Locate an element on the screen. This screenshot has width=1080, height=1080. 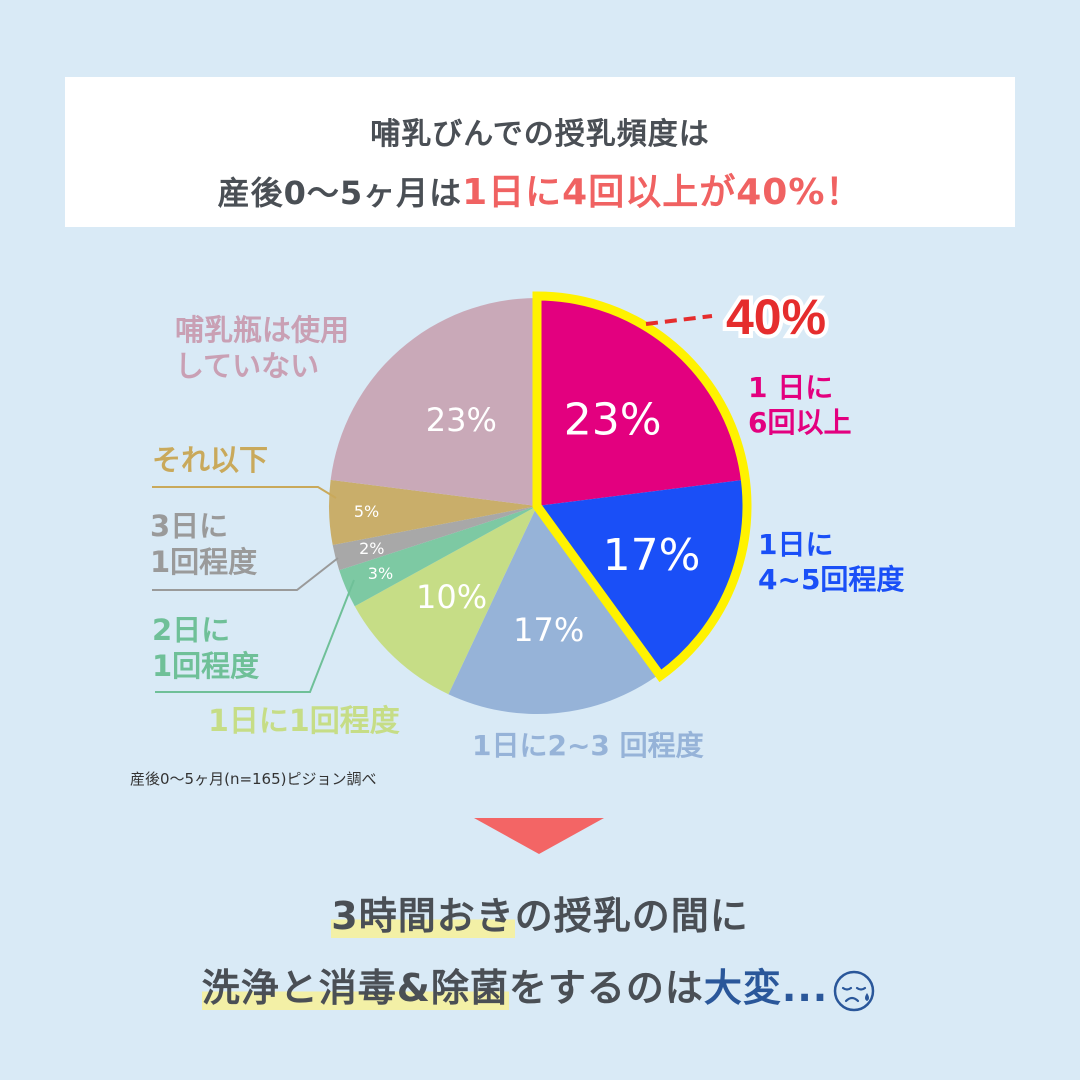
leader-line-two-days is located at coordinates (255, 636).